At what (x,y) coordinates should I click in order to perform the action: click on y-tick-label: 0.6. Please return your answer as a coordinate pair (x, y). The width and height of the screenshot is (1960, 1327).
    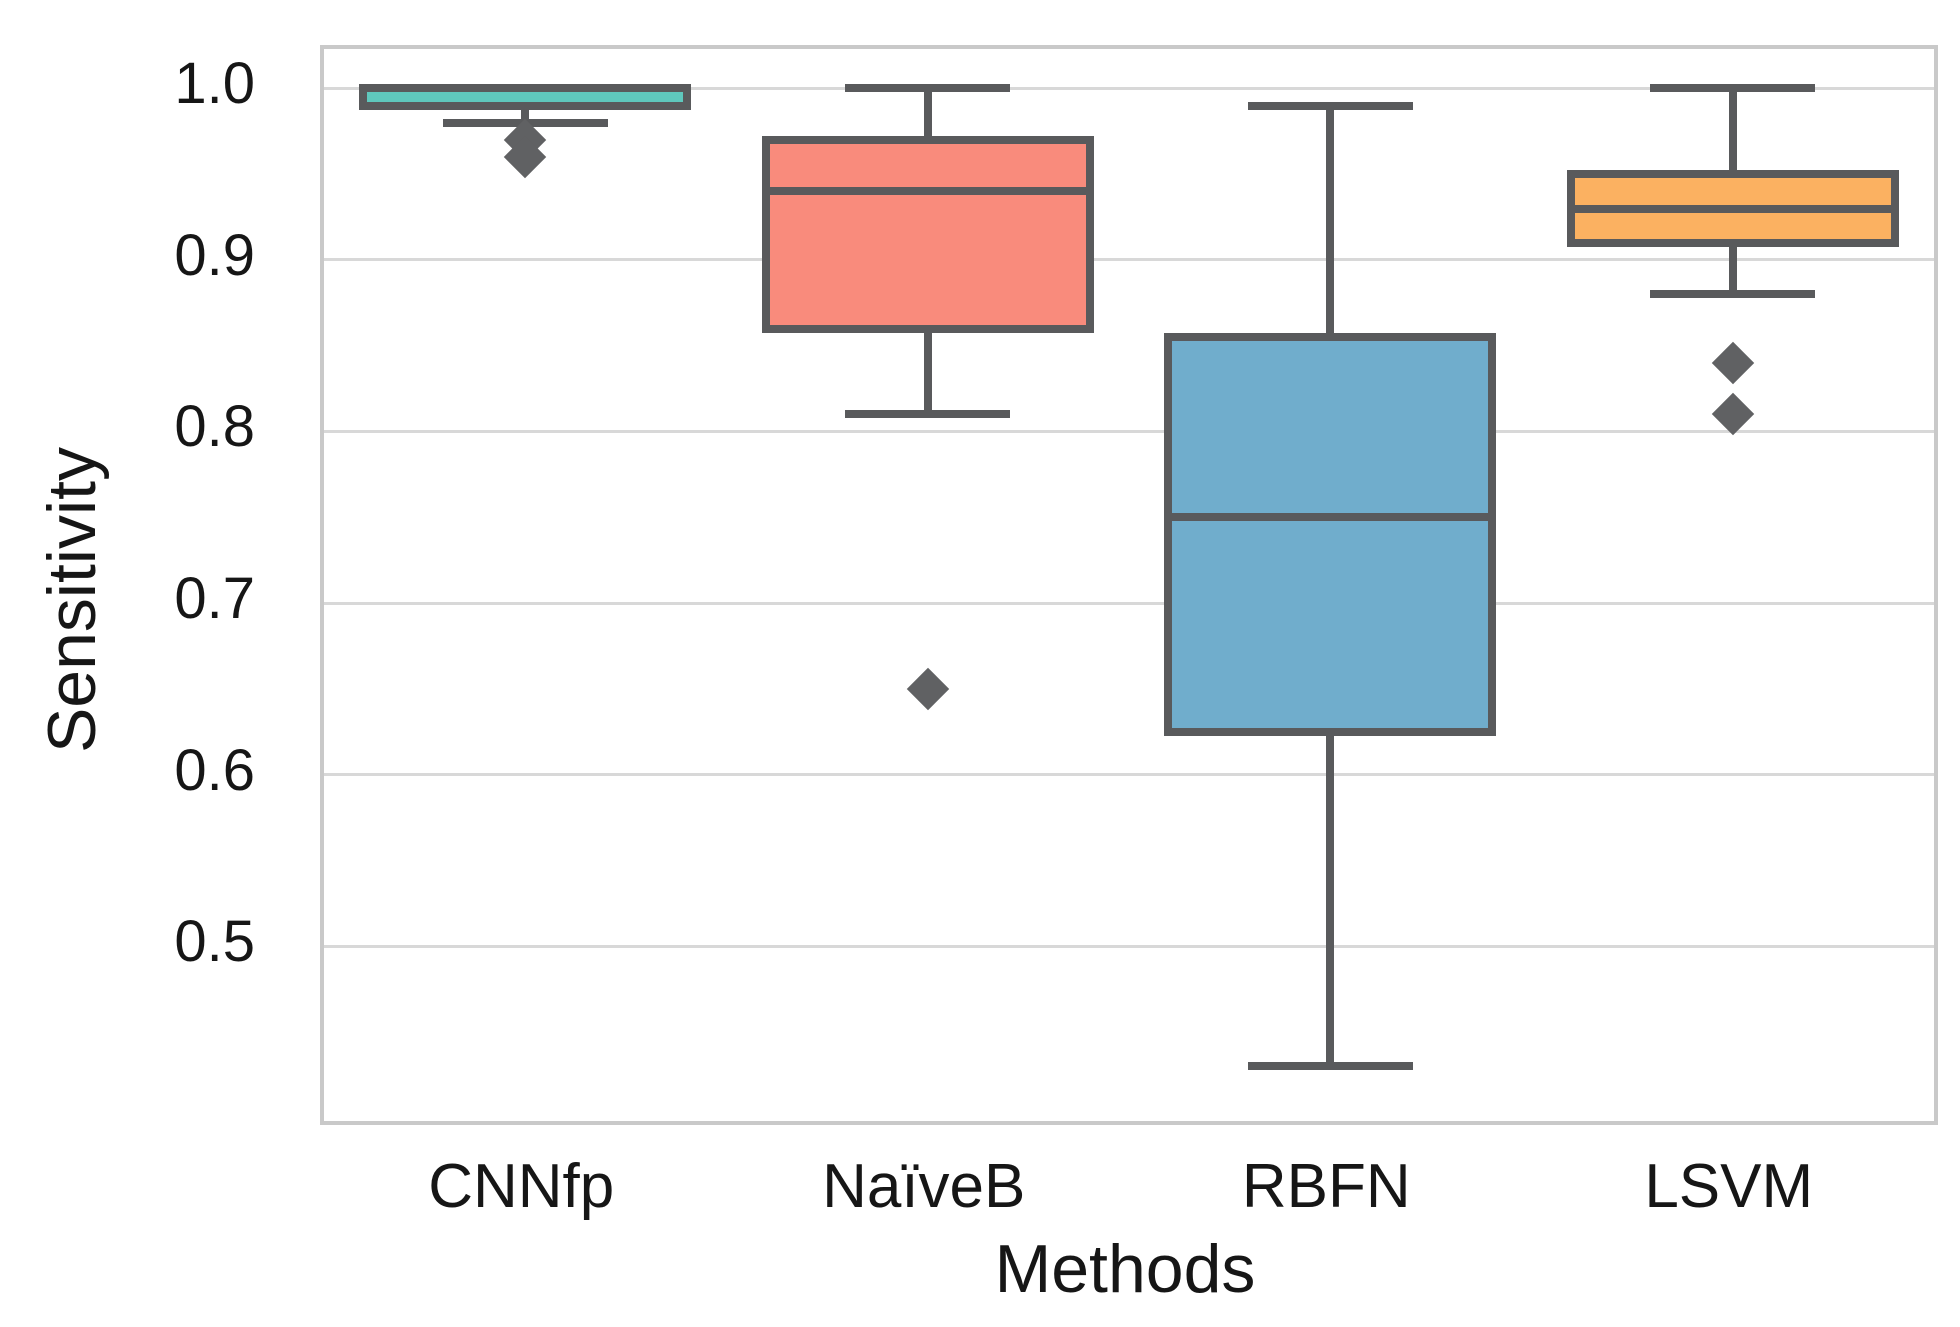
    Looking at the image, I should click on (214, 770).